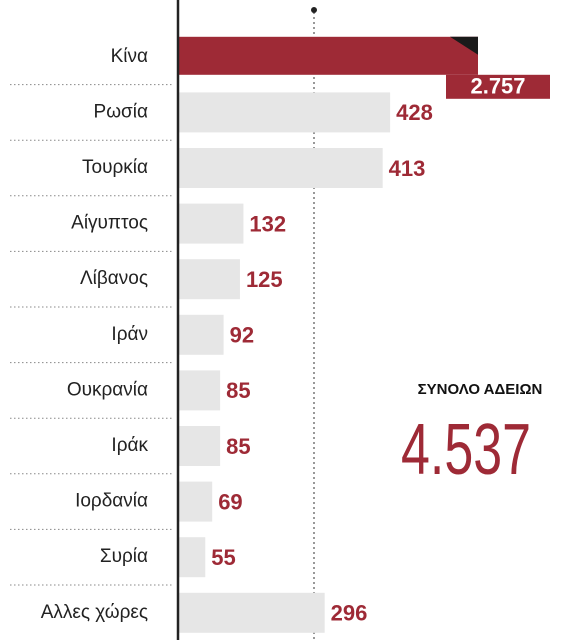 This screenshot has width=564, height=640. What do you see at coordinates (464, 45) in the screenshot?
I see `bar-break` at bounding box center [464, 45].